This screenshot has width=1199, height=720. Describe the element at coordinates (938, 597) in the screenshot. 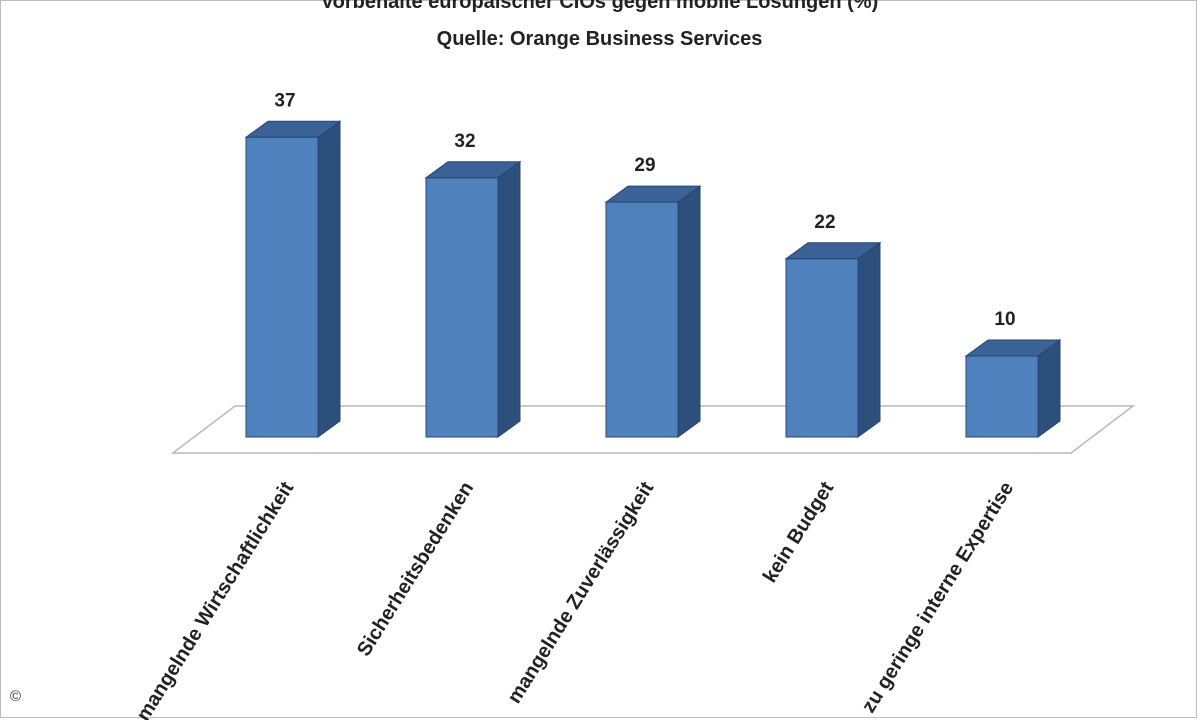

I see `category-label: zu geringe interne Expertise` at that location.